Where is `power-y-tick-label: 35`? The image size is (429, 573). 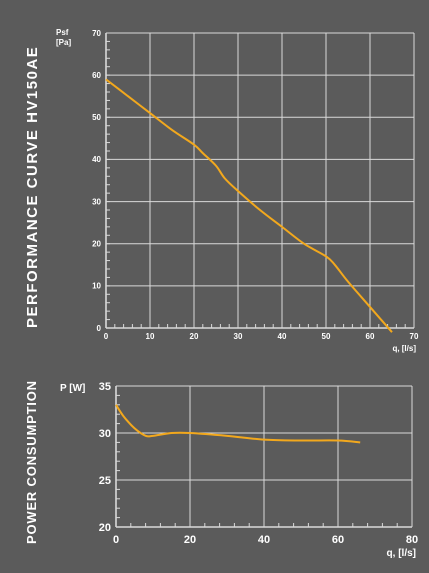
power-y-tick-label: 35 is located at coordinates (105, 387).